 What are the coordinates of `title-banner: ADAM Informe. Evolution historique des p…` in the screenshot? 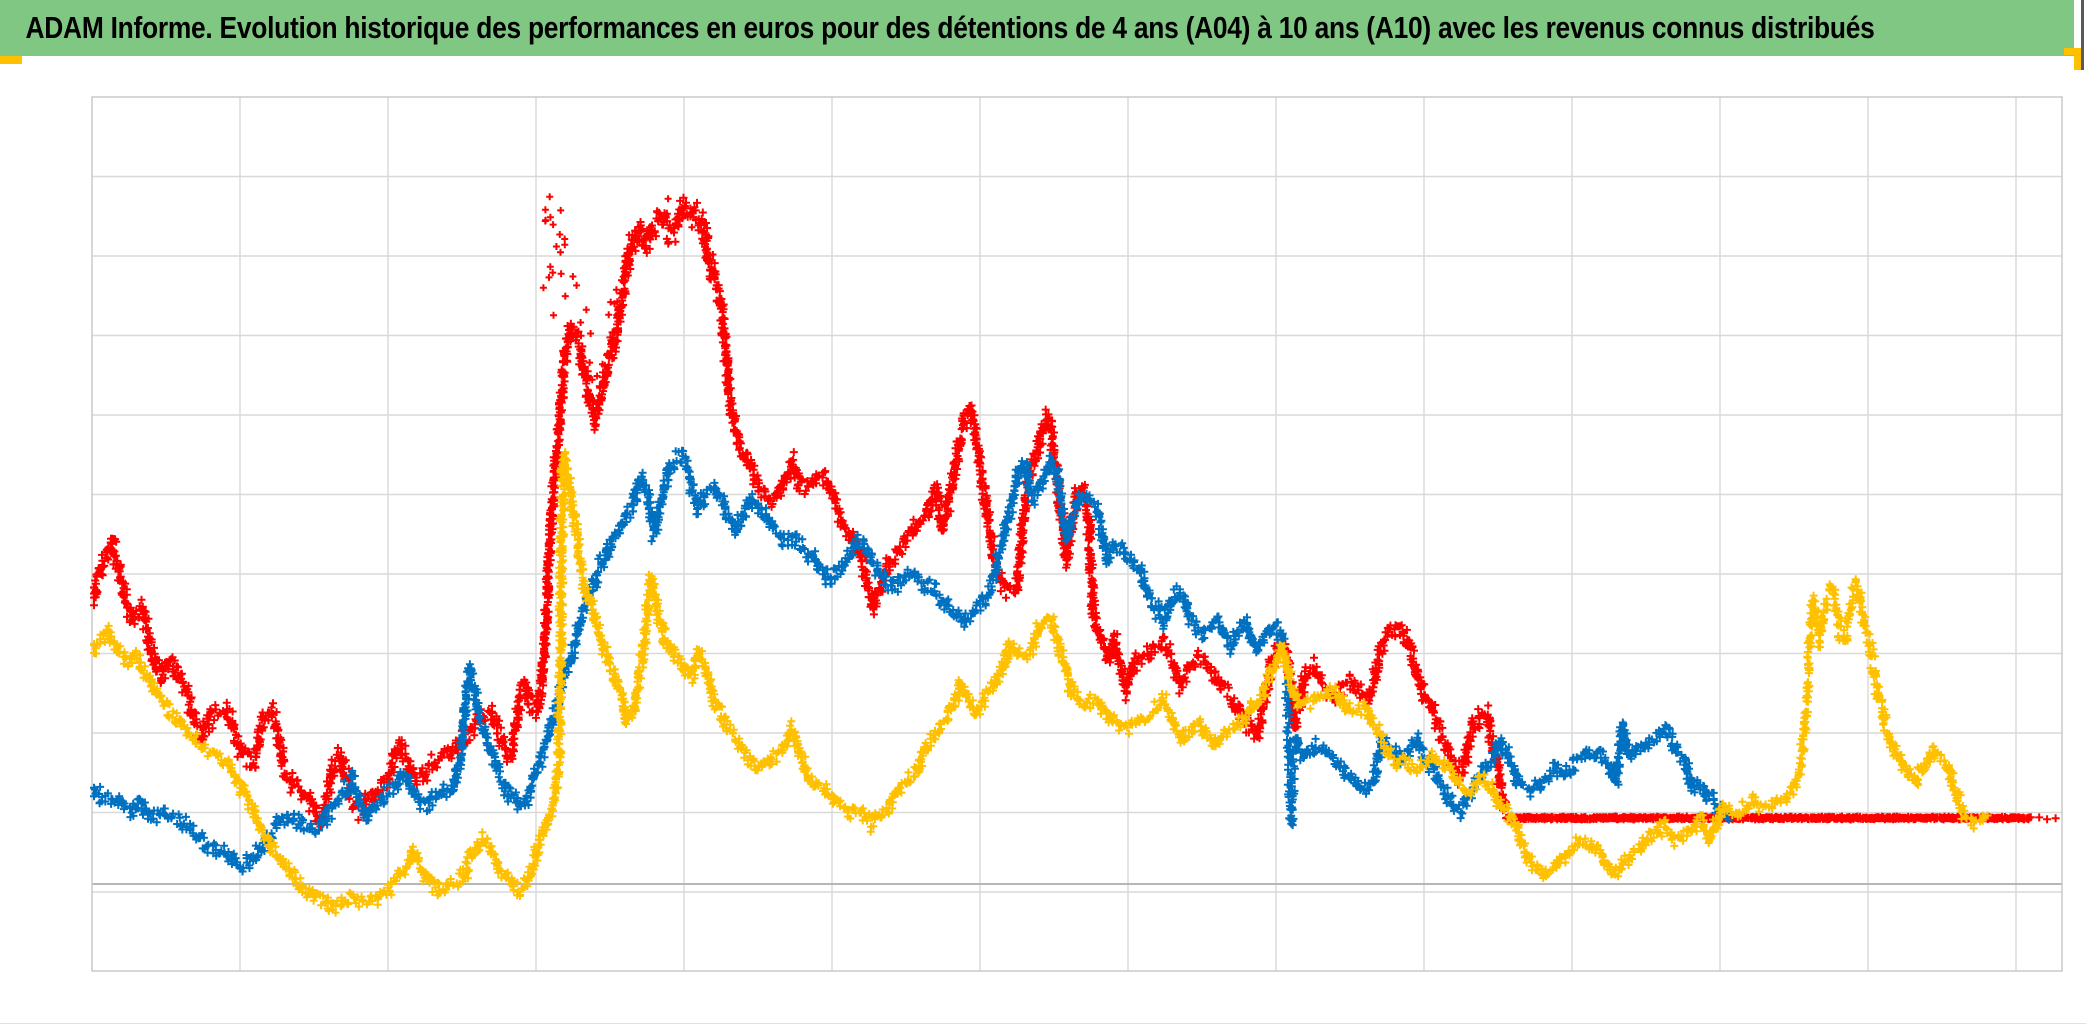 It's located at (1037, 28).